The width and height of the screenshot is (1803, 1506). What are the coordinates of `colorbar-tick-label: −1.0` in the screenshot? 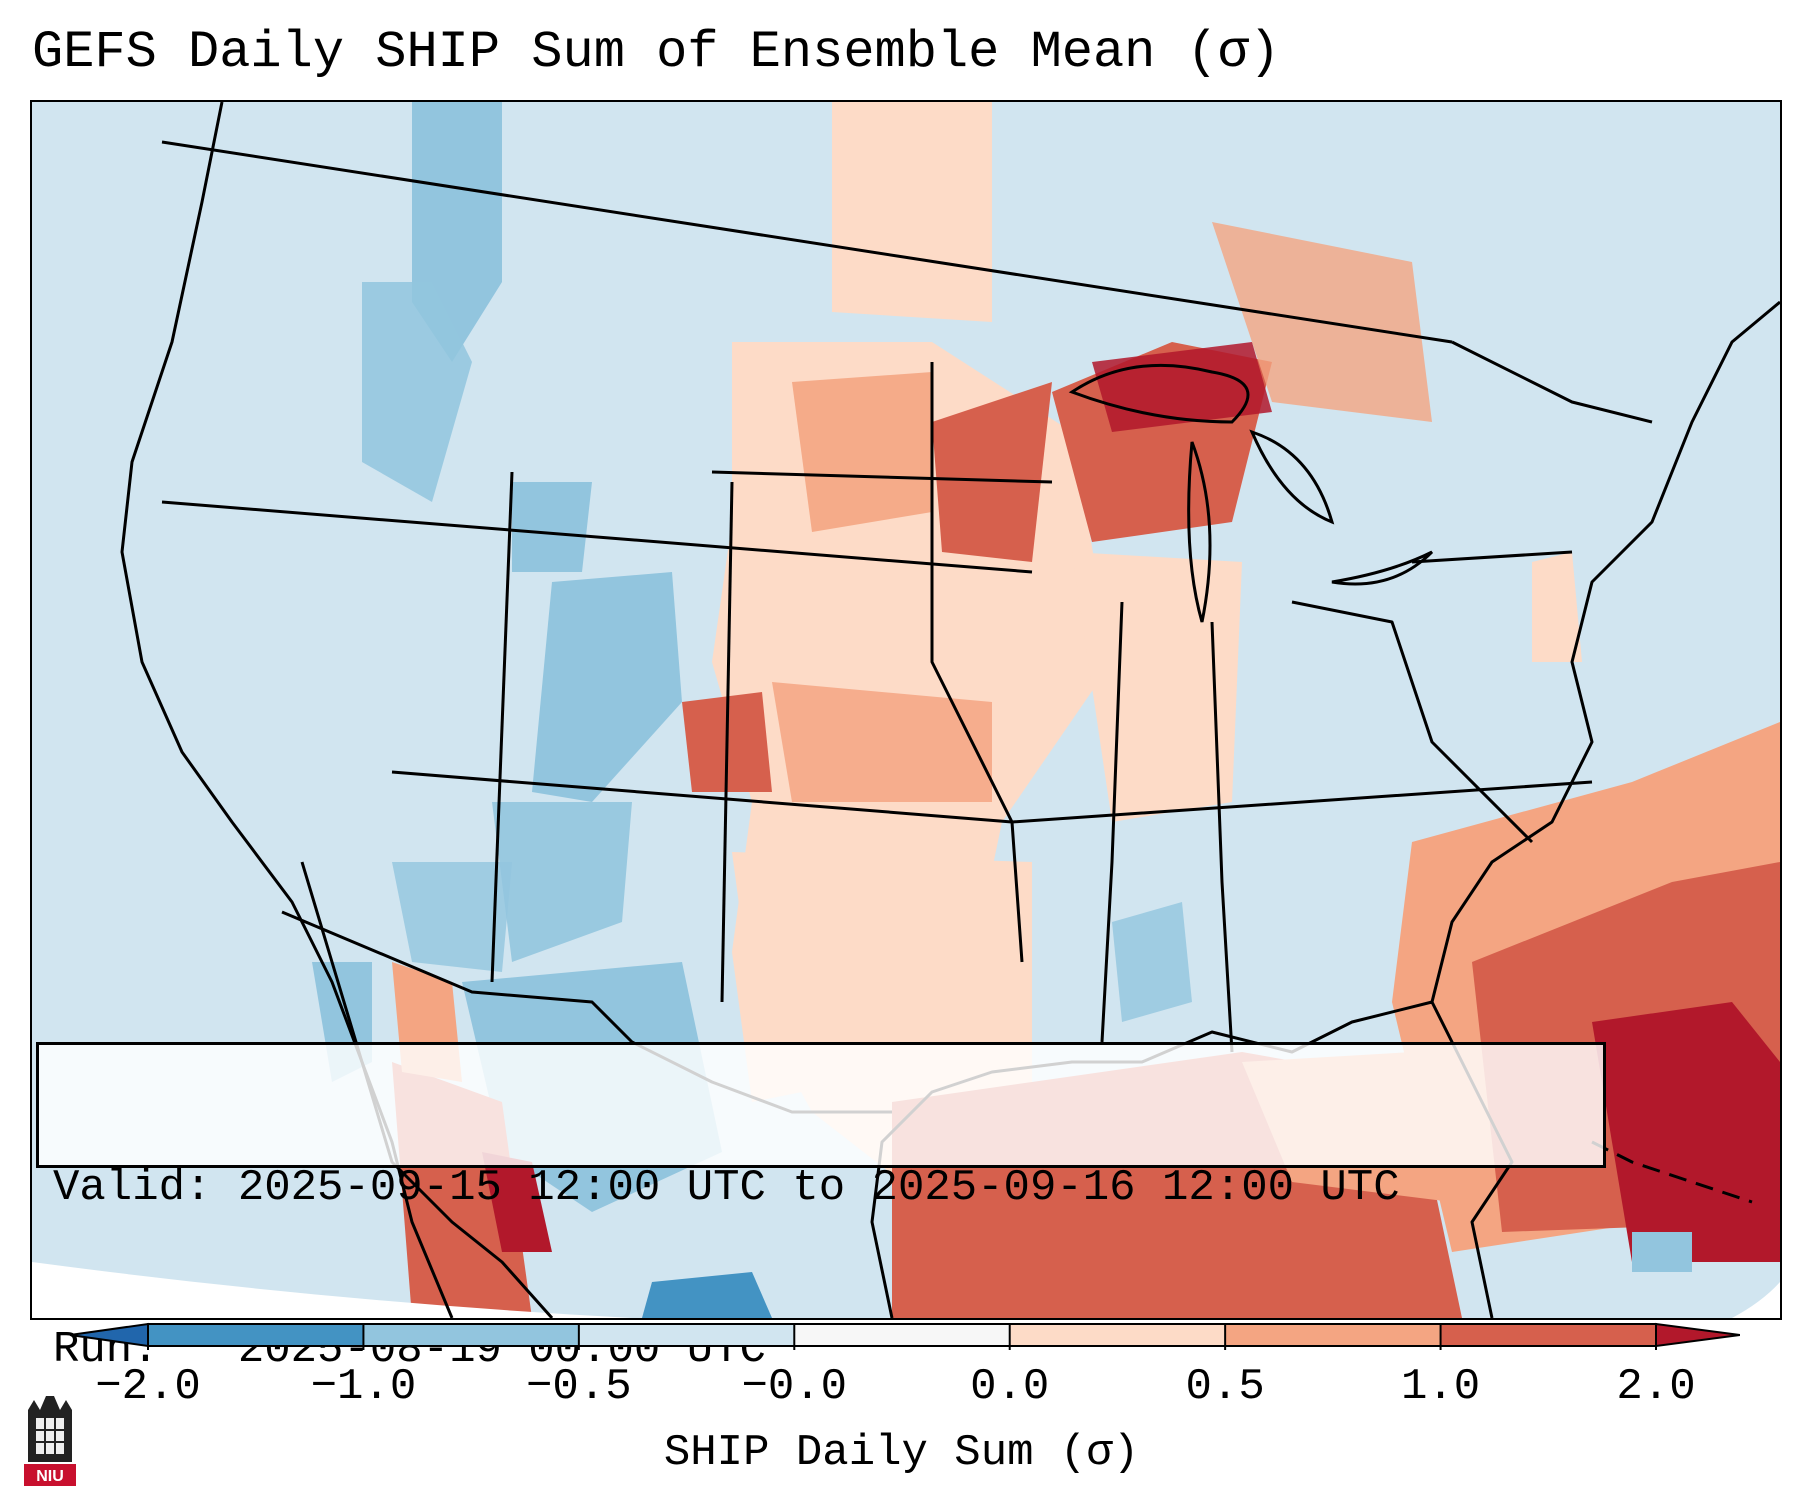 It's located at (363, 1387).